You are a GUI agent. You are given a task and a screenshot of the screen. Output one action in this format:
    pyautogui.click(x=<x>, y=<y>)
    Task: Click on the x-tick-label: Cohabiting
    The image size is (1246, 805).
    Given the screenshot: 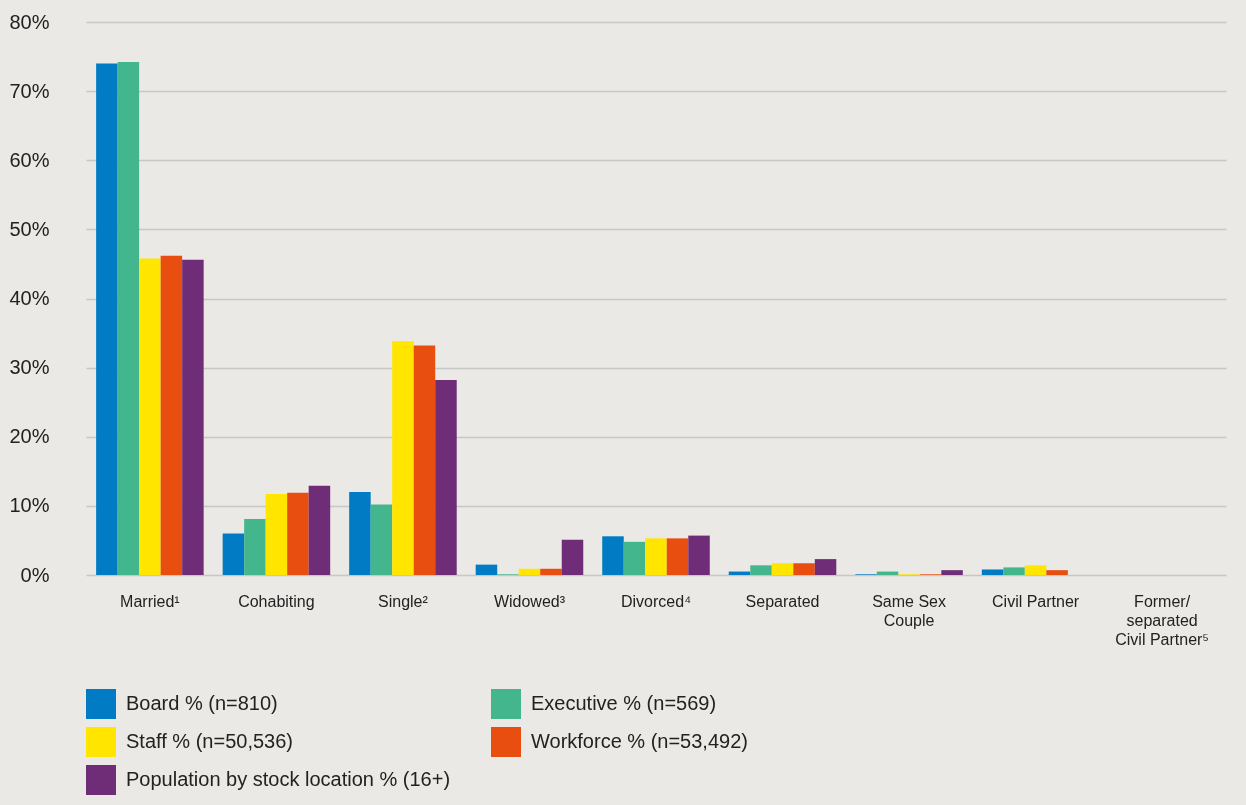 What is the action you would take?
    pyautogui.click(x=276, y=601)
    